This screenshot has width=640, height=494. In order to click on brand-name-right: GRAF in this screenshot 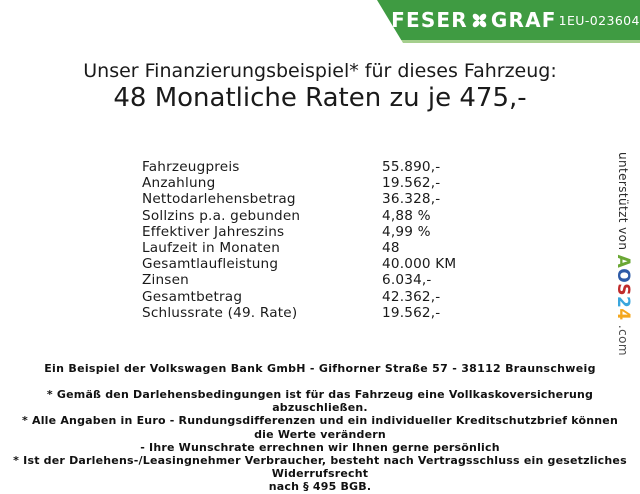, I will do `click(523, 20)`.